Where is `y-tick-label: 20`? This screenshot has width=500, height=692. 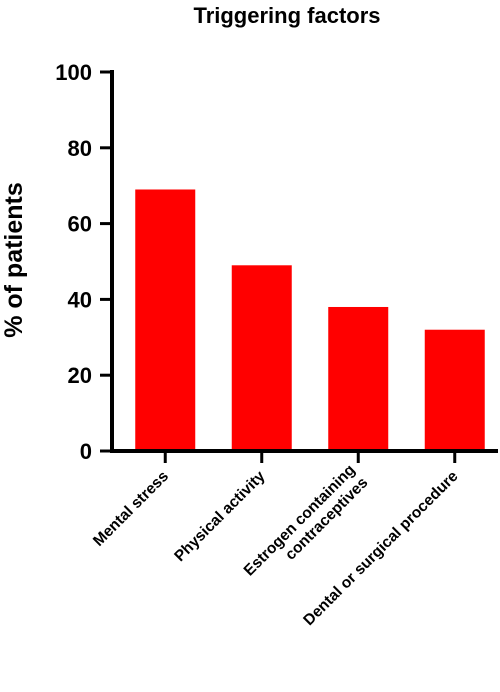
y-tick-label: 20 is located at coordinates (80, 375).